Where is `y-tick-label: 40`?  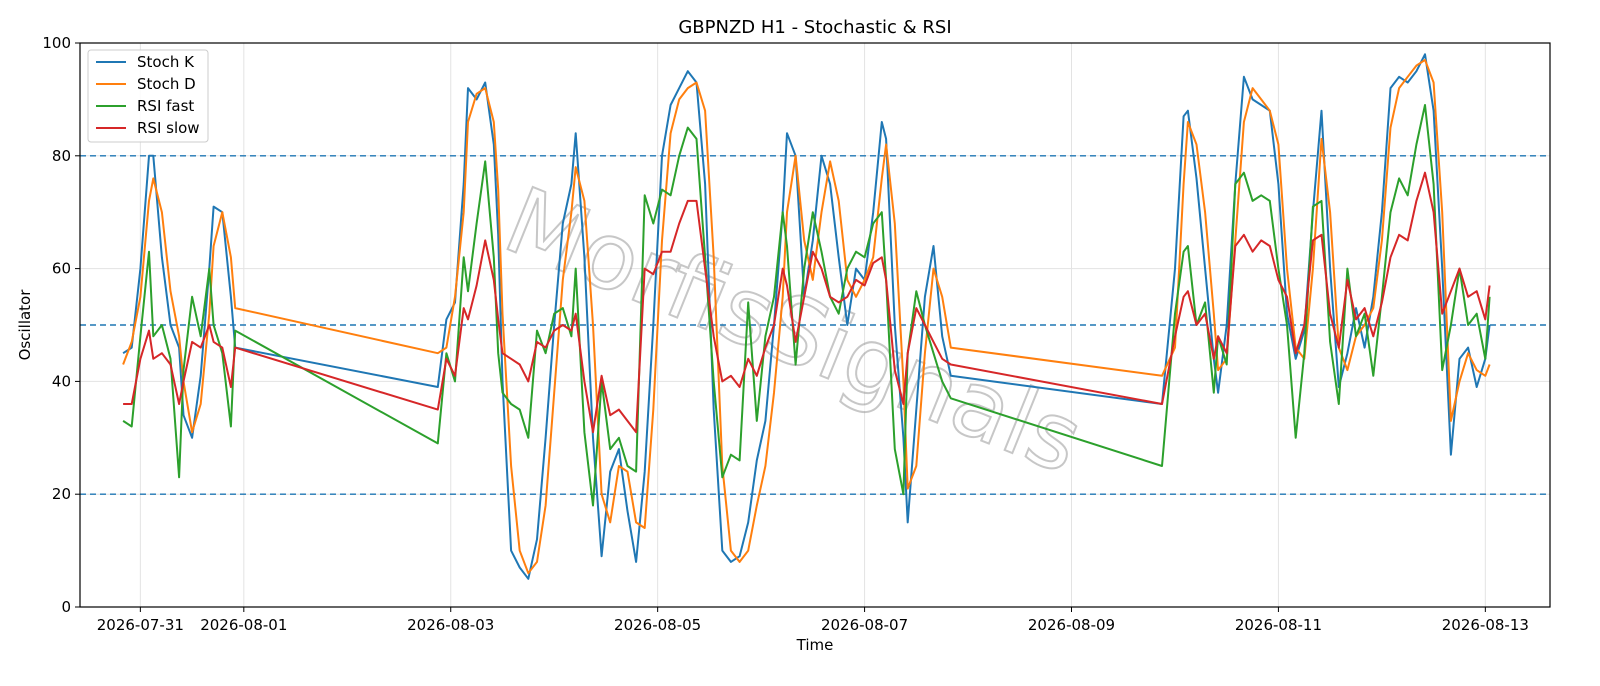
y-tick-label: 40 is located at coordinates (61, 381).